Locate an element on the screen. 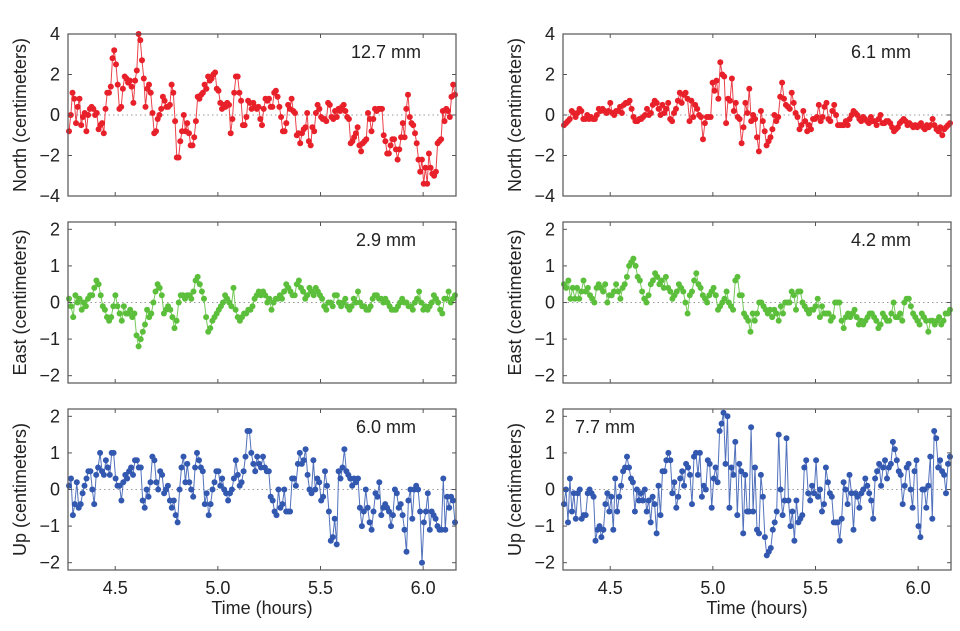 Image resolution: width=960 pixels, height=631 pixels. y-axis-label: East (centimeters) is located at coordinates (20, 302).